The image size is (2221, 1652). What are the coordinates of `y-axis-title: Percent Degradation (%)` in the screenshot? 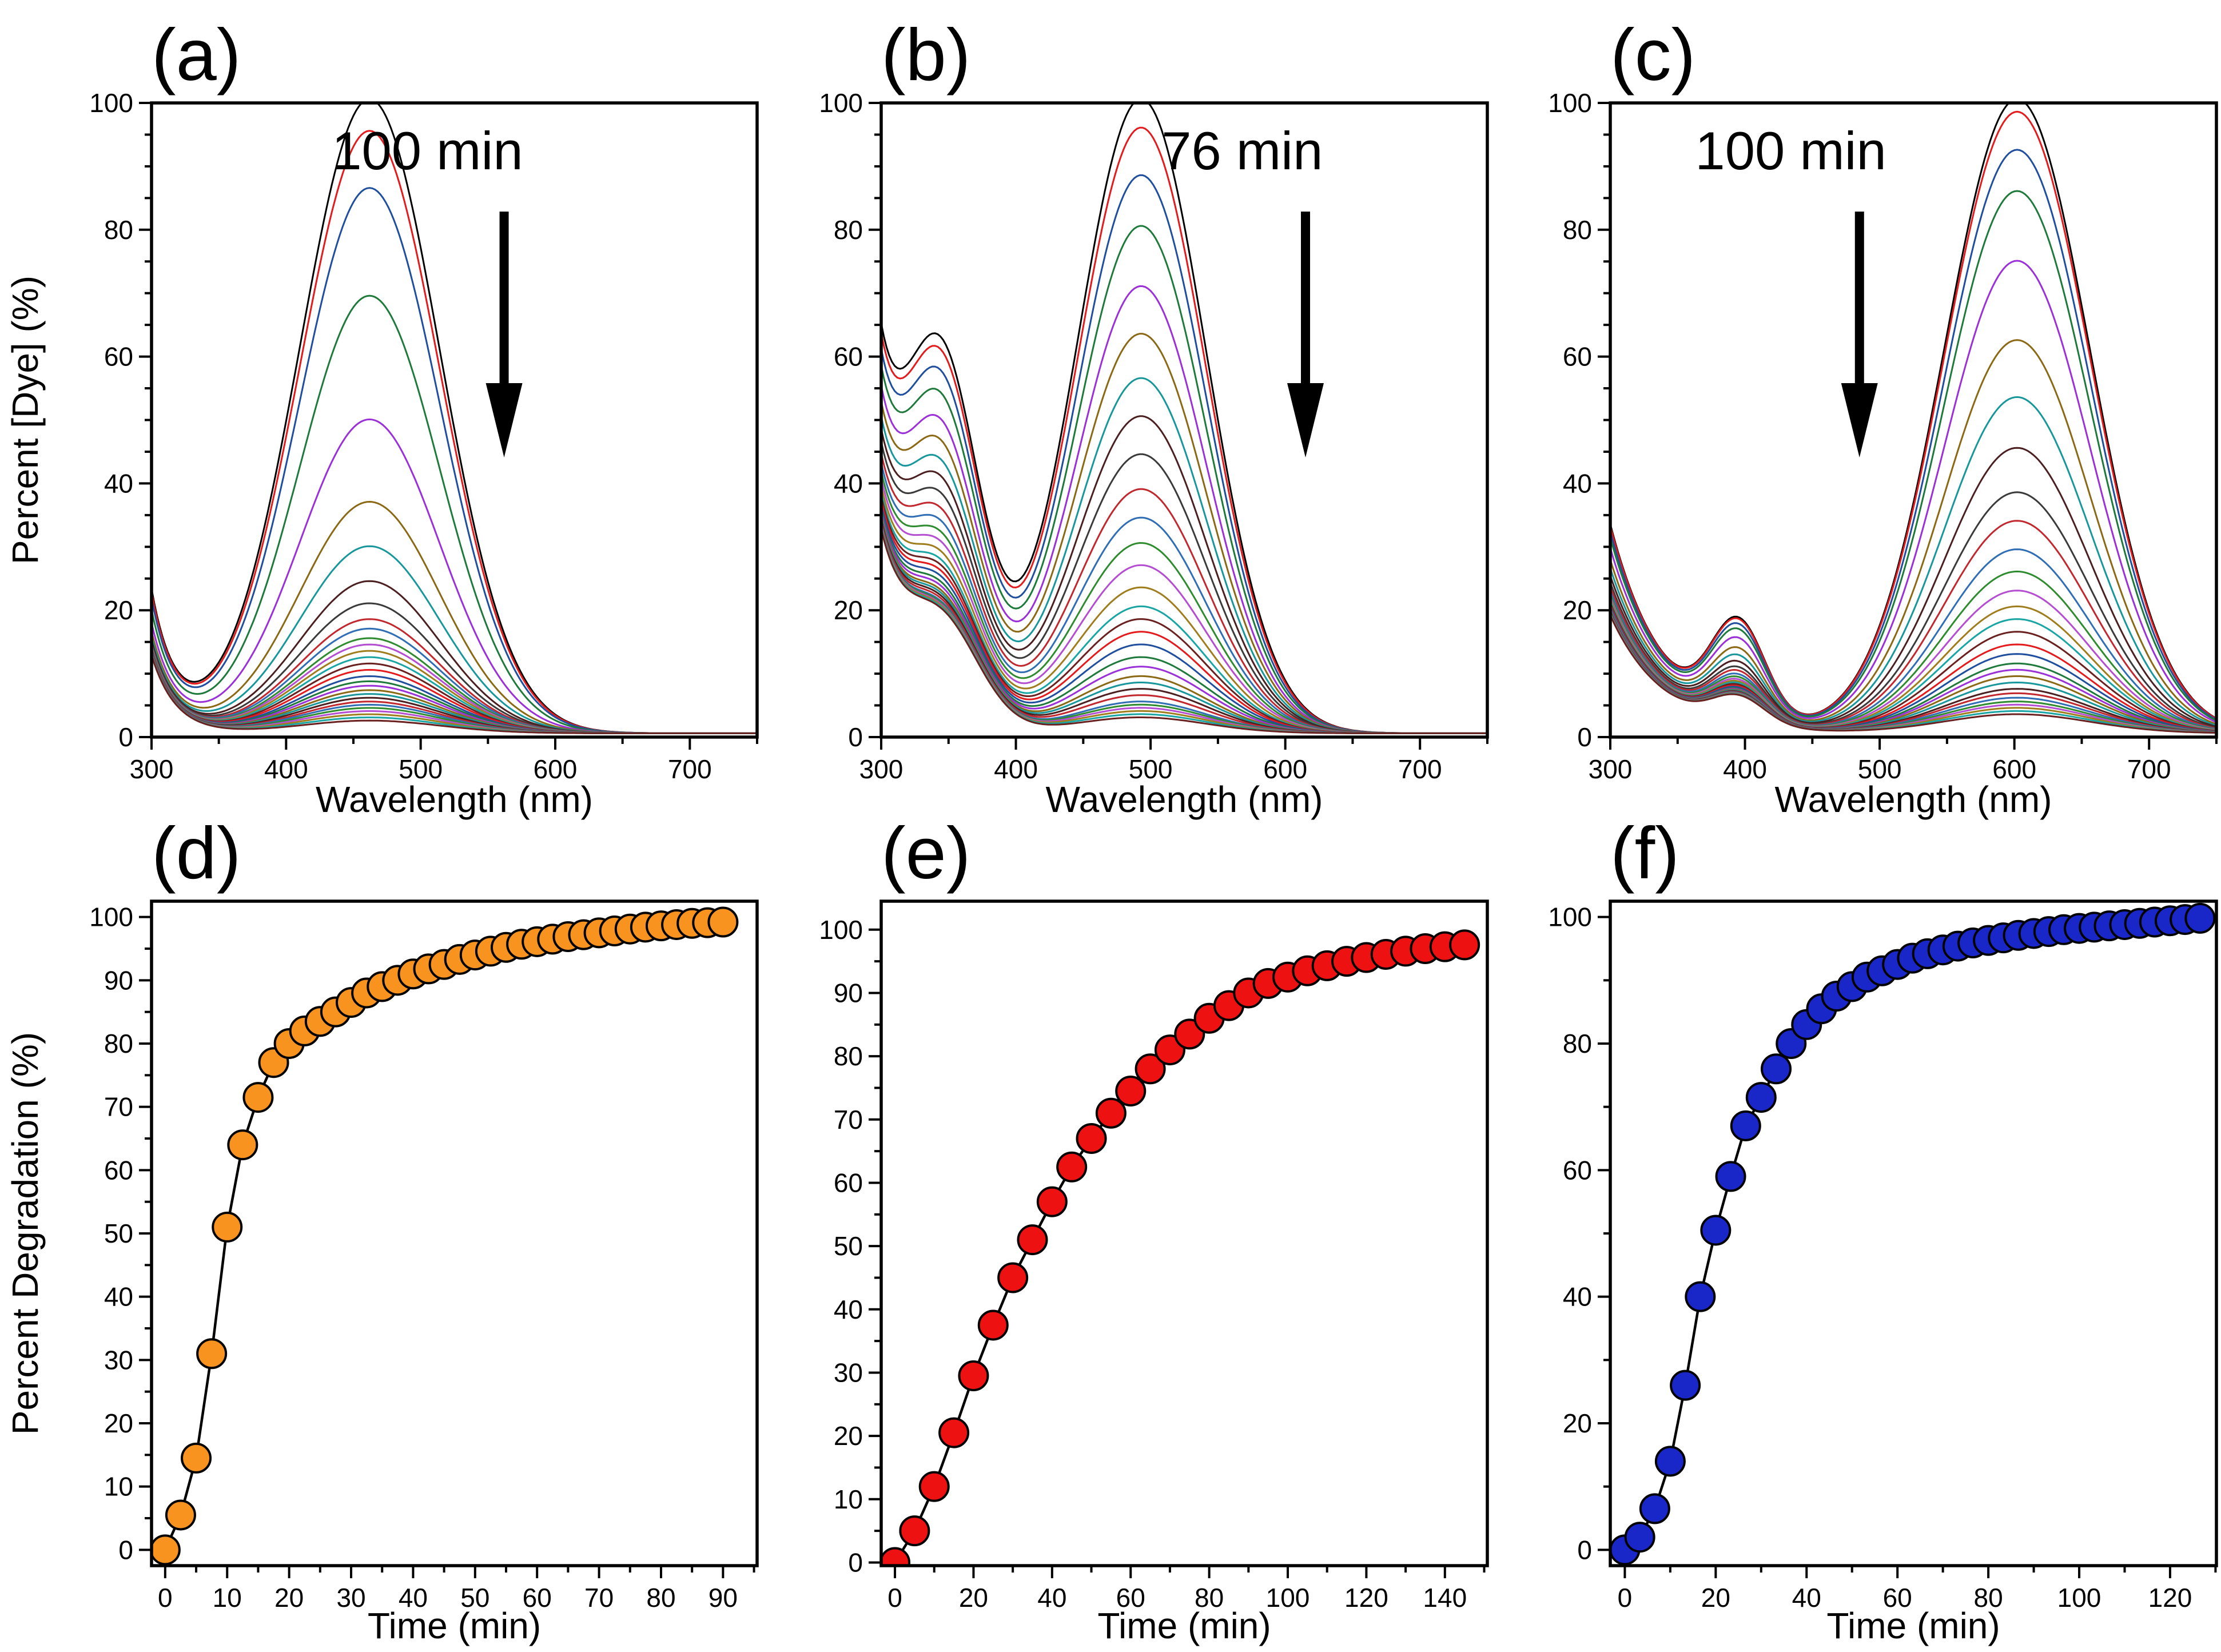 It's located at (25, 1234).